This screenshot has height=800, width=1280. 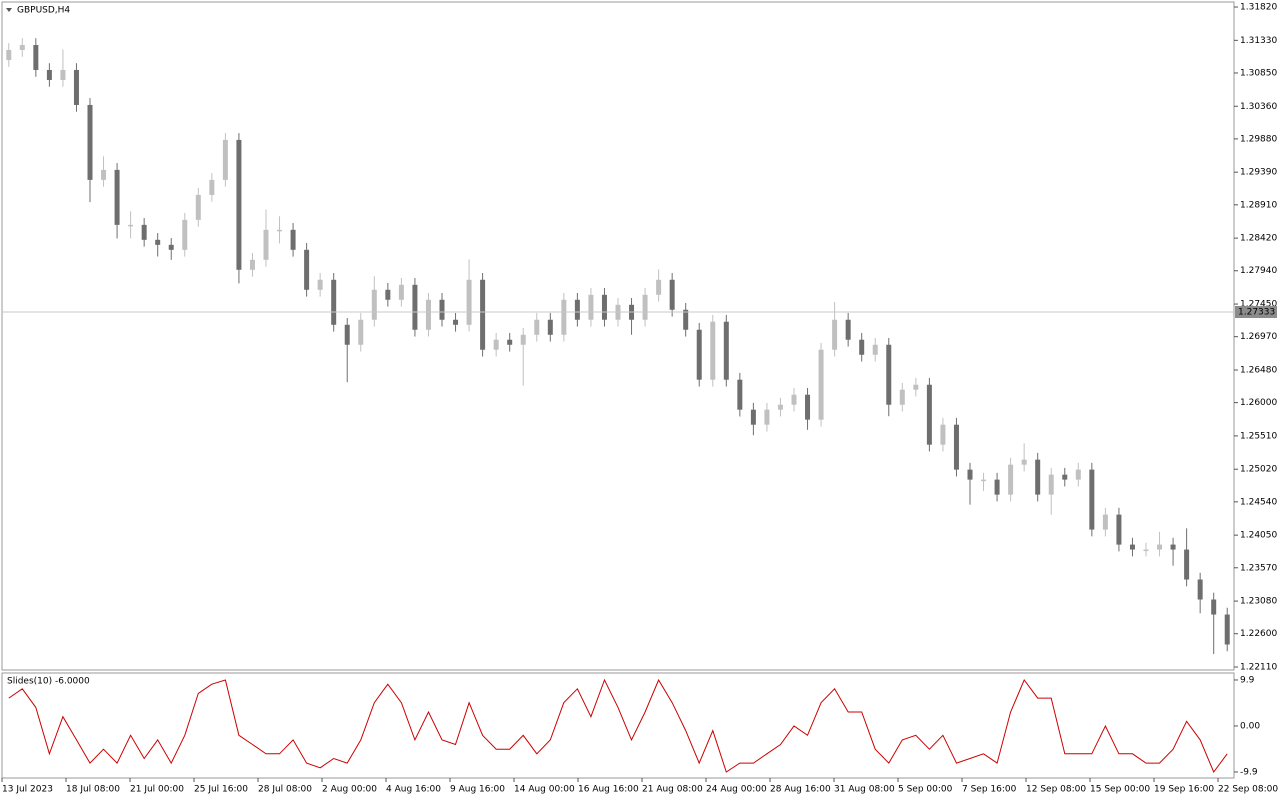 I want to click on x-tick-label: 24 Aug 00:00, so click(x=736, y=790).